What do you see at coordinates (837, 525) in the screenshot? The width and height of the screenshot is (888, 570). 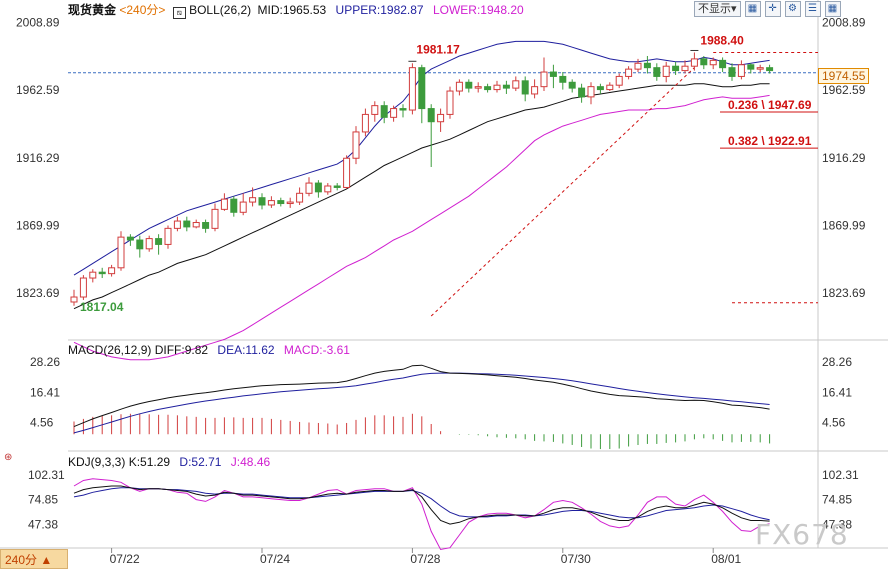 I see `kdj-tick-label-right: 47.38` at bounding box center [837, 525].